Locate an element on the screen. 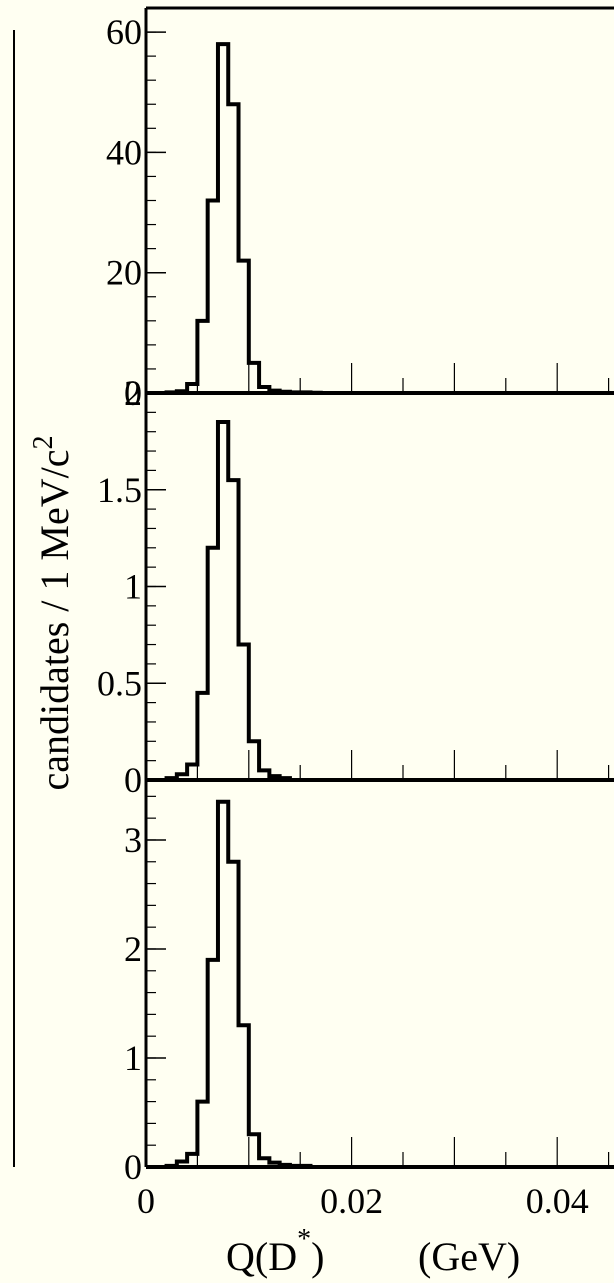 This screenshot has width=614, height=1283. y-axis-title-text: candidates / 1 MeV/c is located at coordinates (54, 620).